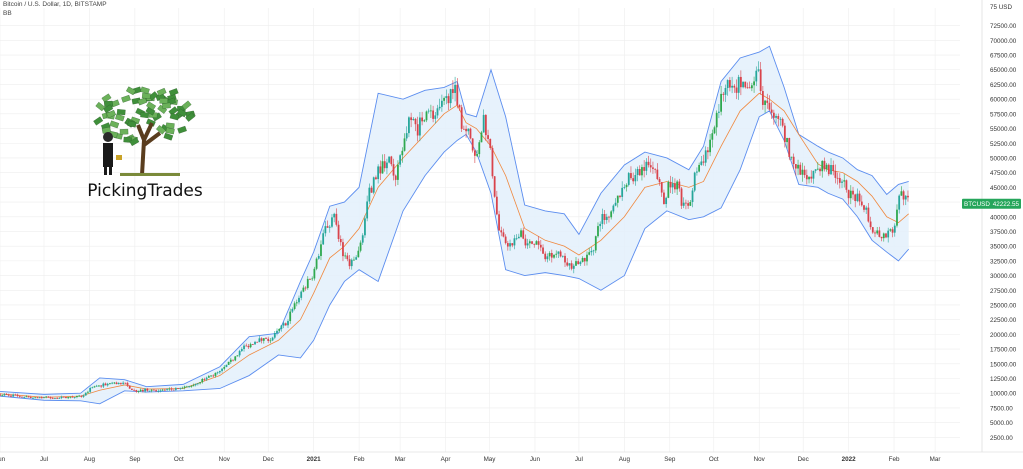 The image size is (1023, 469). I want to click on x-tick-label: Sep, so click(135, 459).